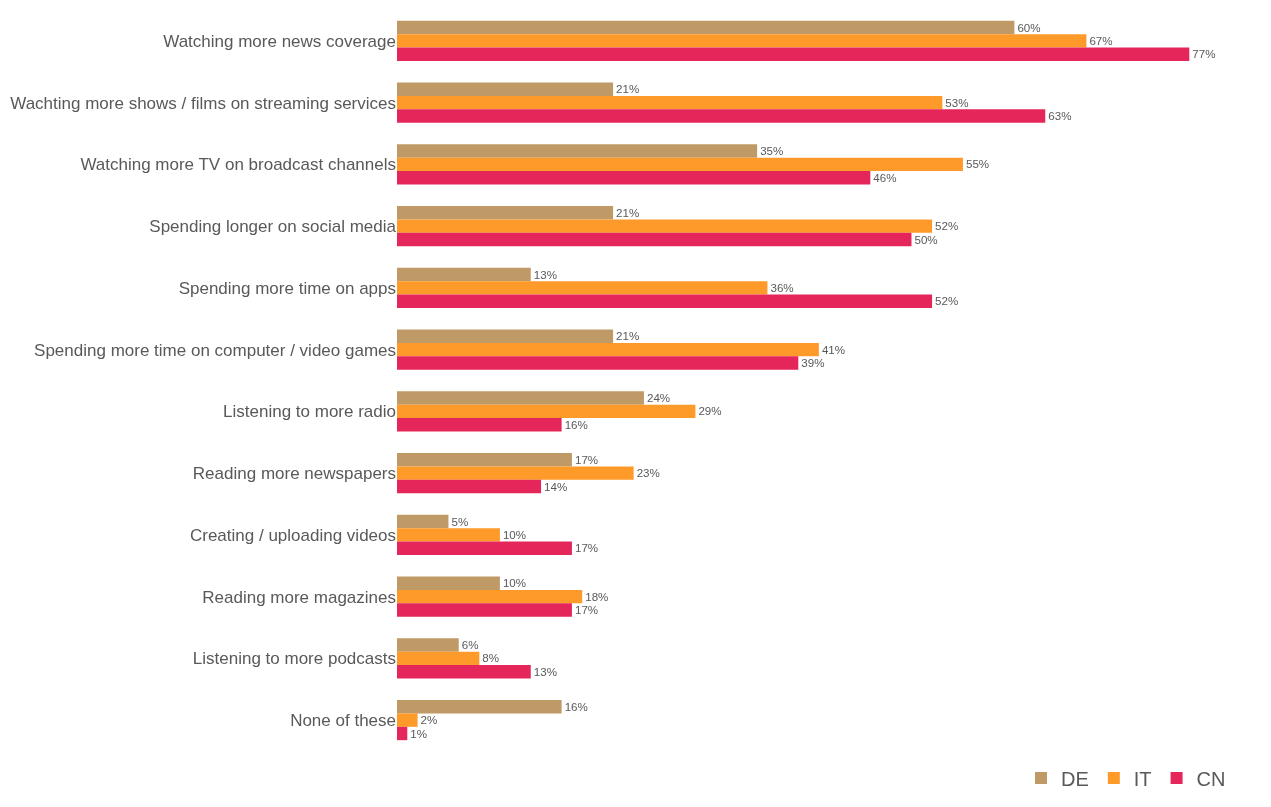 This screenshot has height=807, width=1271. What do you see at coordinates (885, 177) in the screenshot?
I see `data-label: 46%` at bounding box center [885, 177].